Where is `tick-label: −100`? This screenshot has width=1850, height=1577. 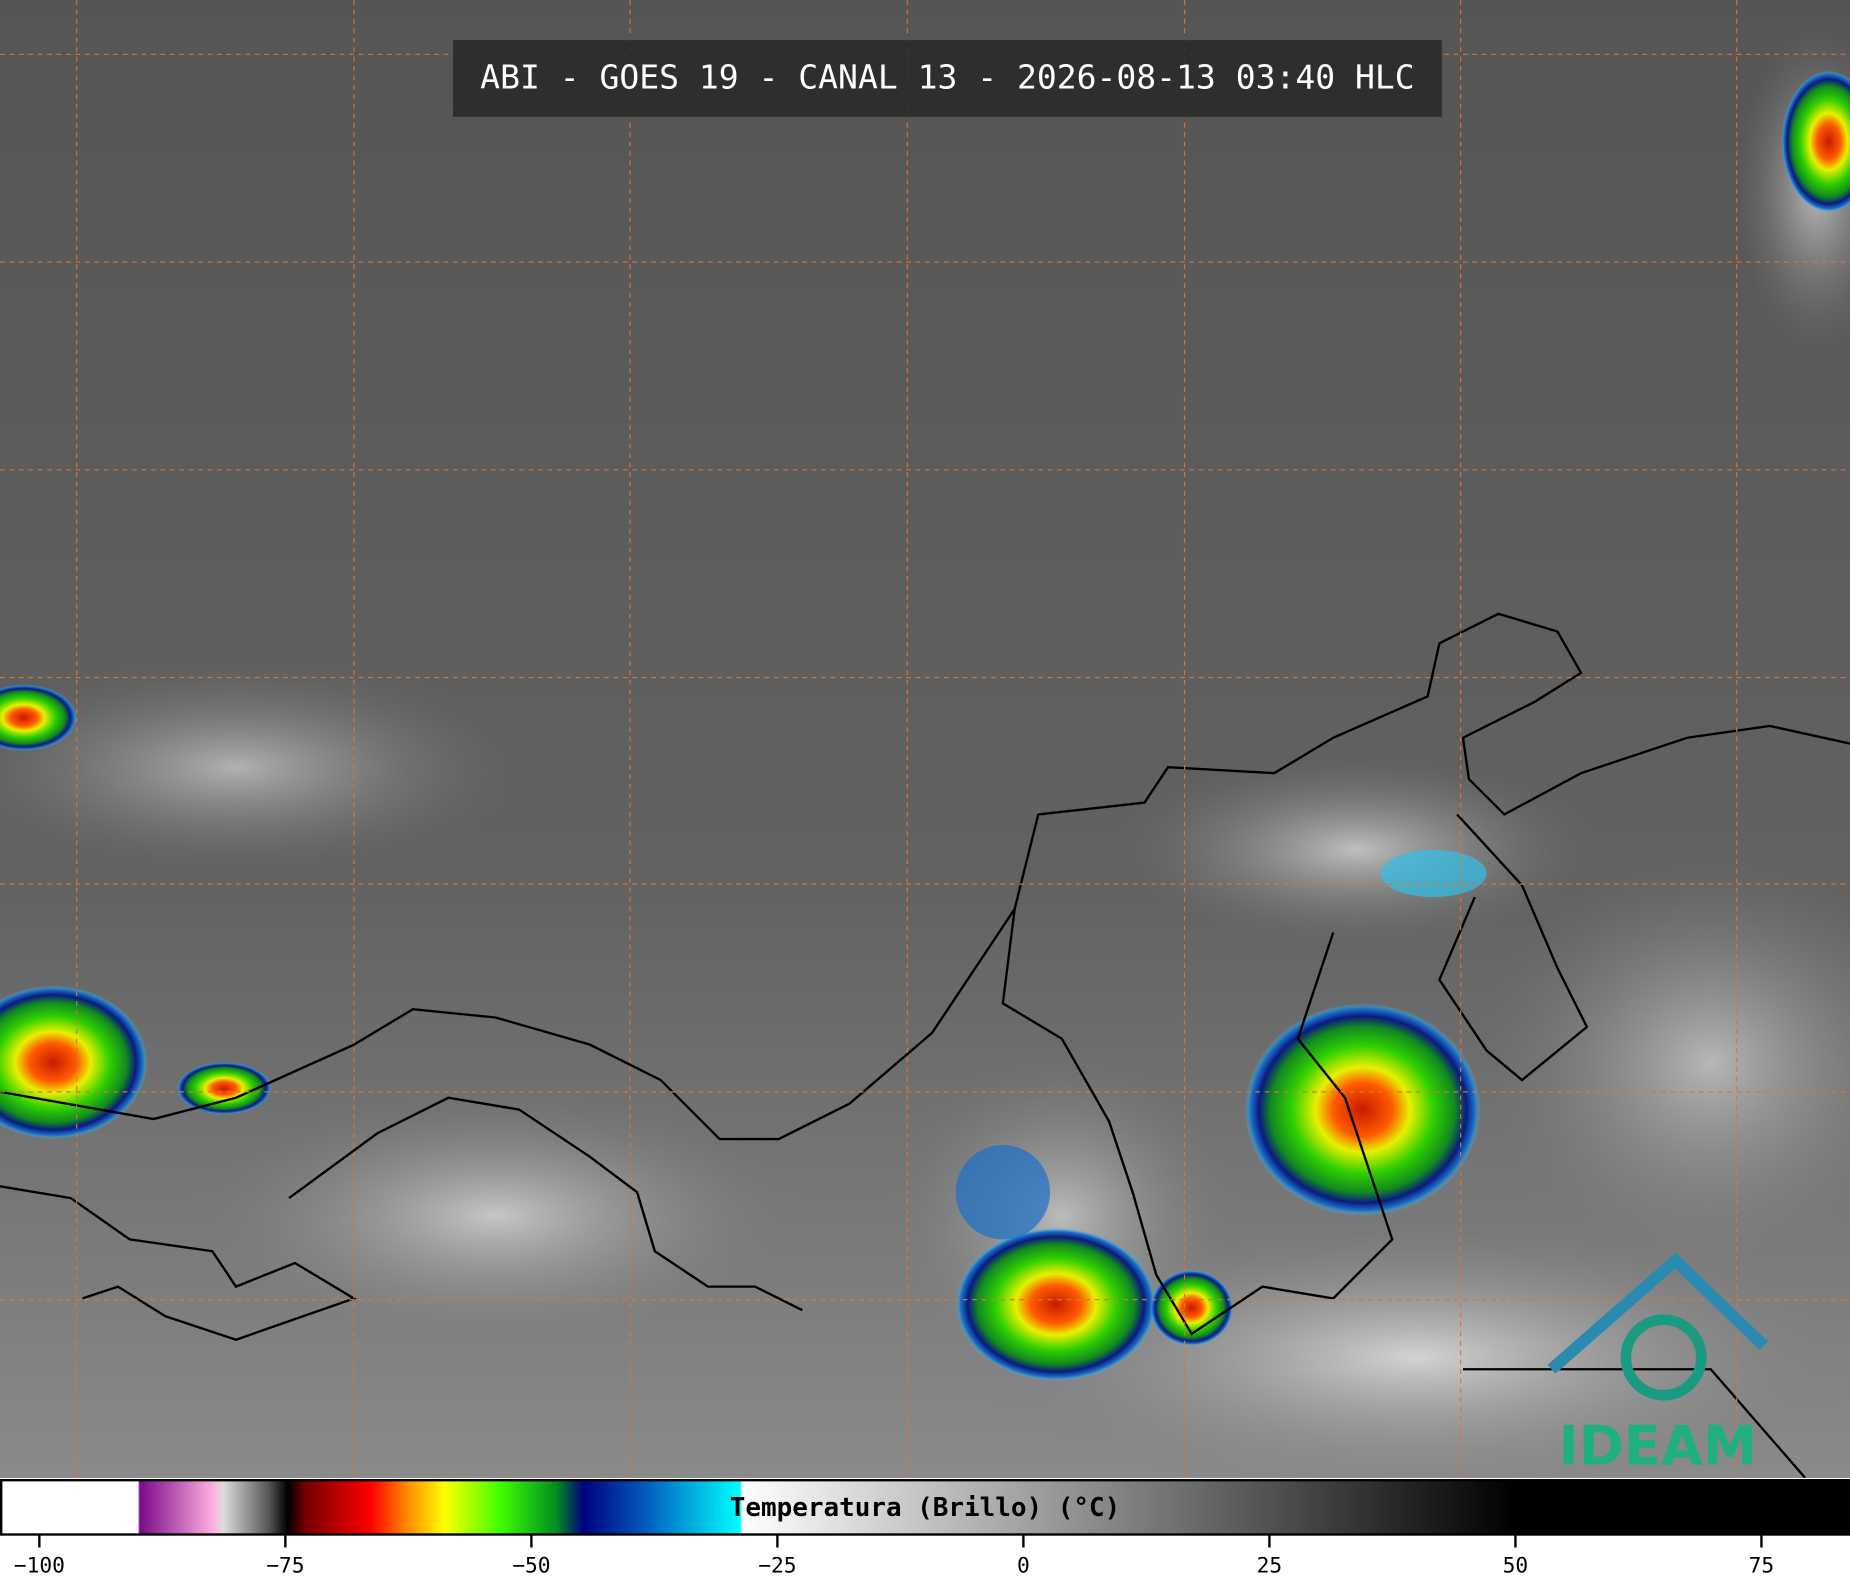
tick-label: −100 is located at coordinates (39, 1565).